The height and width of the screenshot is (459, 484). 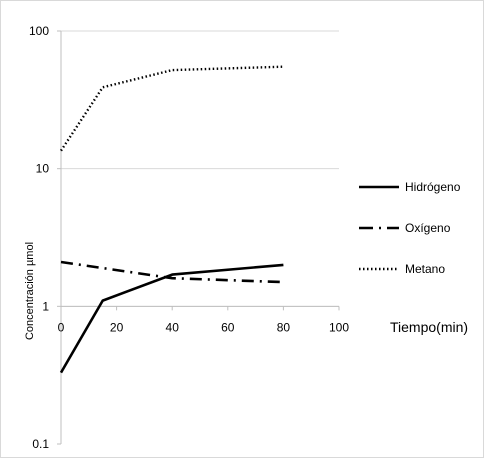 I want to click on legend: Hidrógeno Oxígeno Metano, so click(x=410, y=228).